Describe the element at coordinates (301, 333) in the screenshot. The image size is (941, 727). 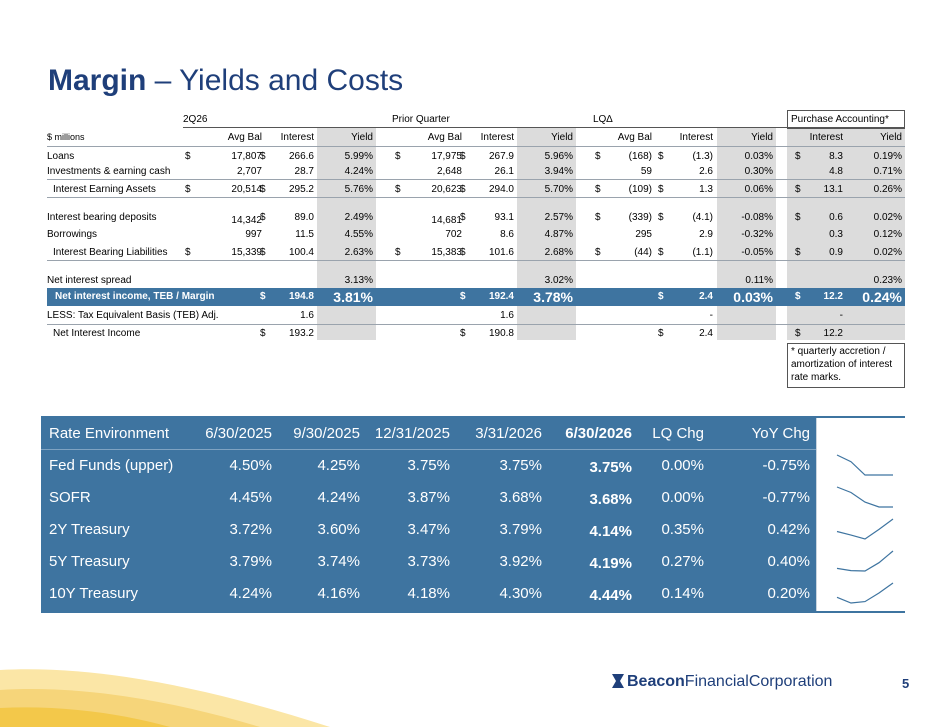
I see `netinc-value: 193.2` at that location.